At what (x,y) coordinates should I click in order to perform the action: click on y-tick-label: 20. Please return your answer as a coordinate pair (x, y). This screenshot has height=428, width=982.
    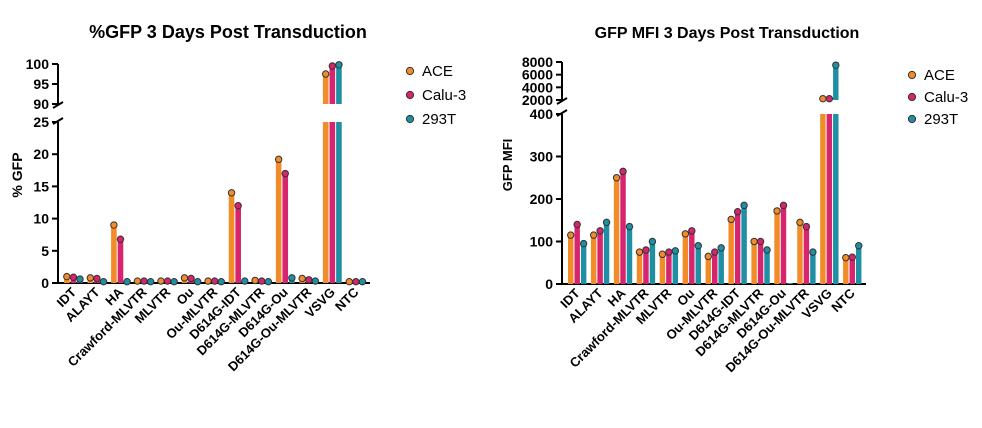
    Looking at the image, I should click on (41, 154).